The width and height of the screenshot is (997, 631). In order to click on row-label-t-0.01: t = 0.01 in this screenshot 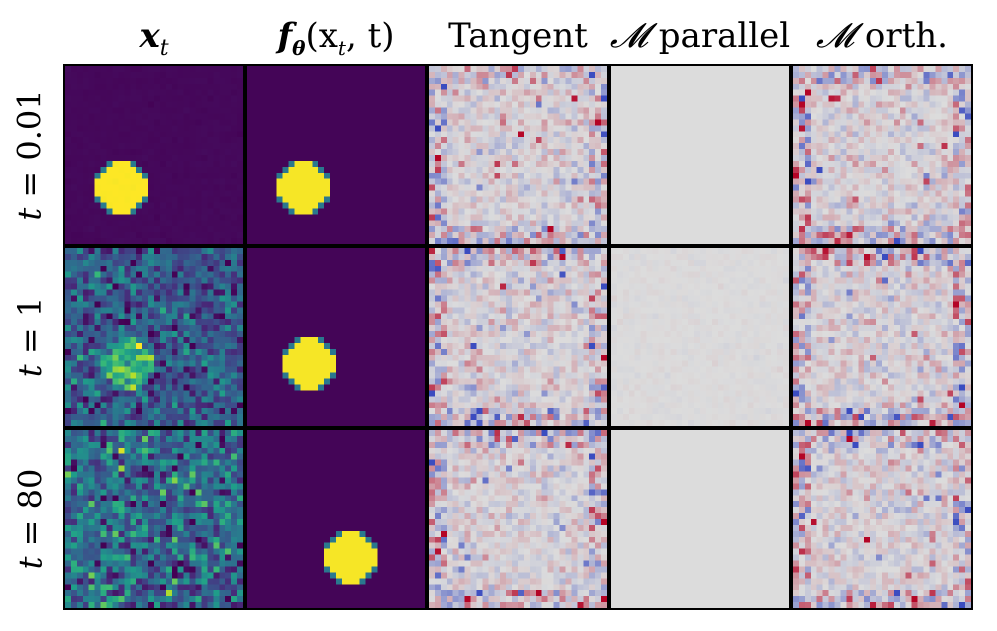, I will do `click(30, 155)`.